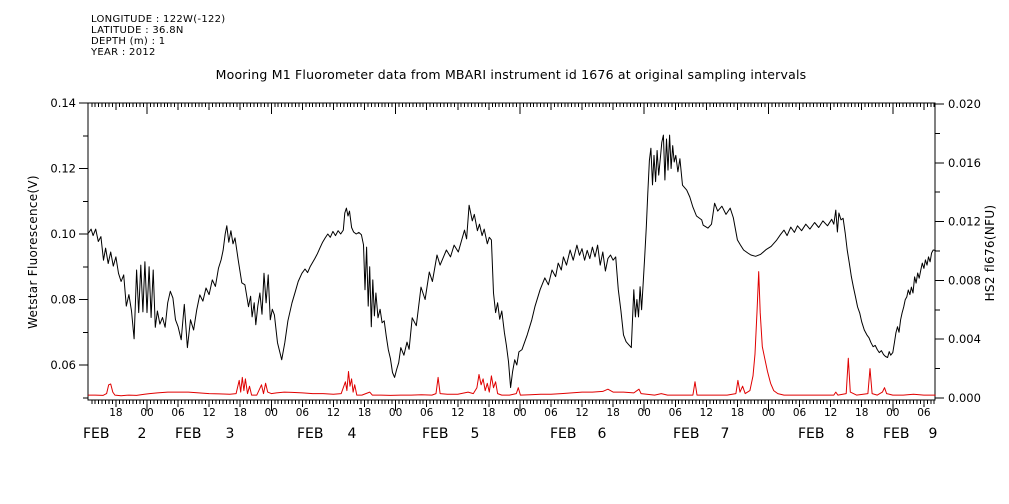  What do you see at coordinates (990, 253) in the screenshot?
I see `right-axis-label: HS2 fl676(NFU)` at bounding box center [990, 253].